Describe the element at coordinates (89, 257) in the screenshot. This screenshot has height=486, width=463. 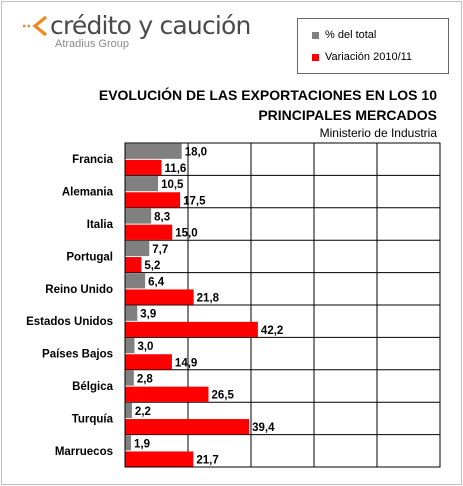
I see `category-label-portugal: Portugal` at that location.